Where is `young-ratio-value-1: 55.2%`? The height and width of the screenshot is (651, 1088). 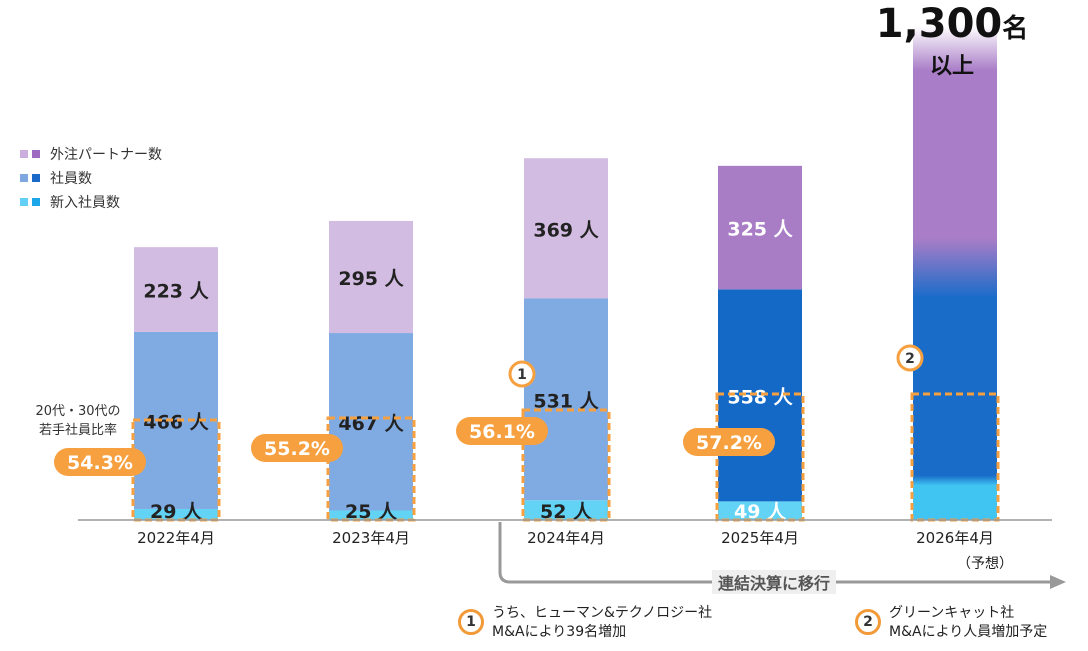 young-ratio-value-1: 55.2% is located at coordinates (297, 449).